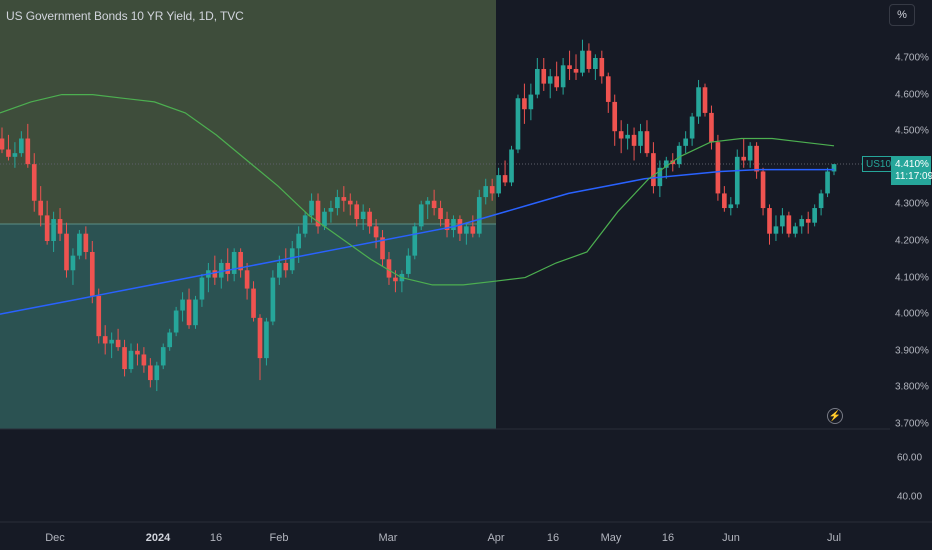 The width and height of the screenshot is (932, 550). What do you see at coordinates (912, 424) in the screenshot?
I see `price-axis-label: 3.700%` at bounding box center [912, 424].